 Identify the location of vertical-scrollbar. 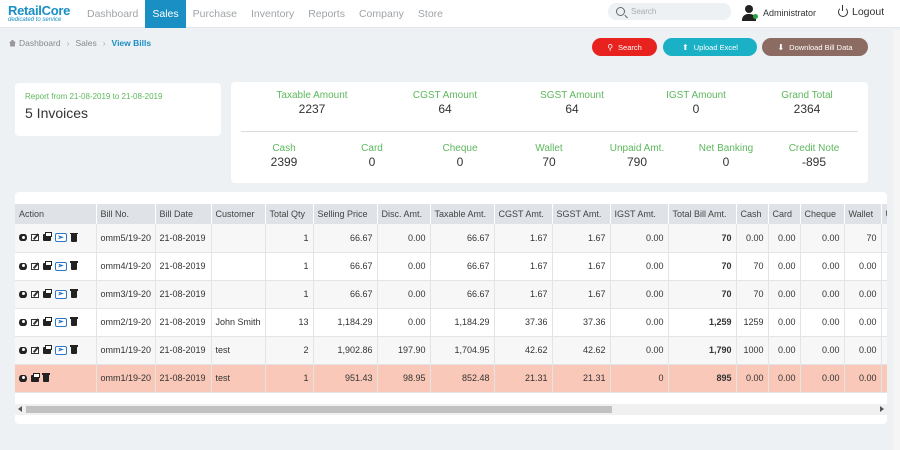
(896, 240).